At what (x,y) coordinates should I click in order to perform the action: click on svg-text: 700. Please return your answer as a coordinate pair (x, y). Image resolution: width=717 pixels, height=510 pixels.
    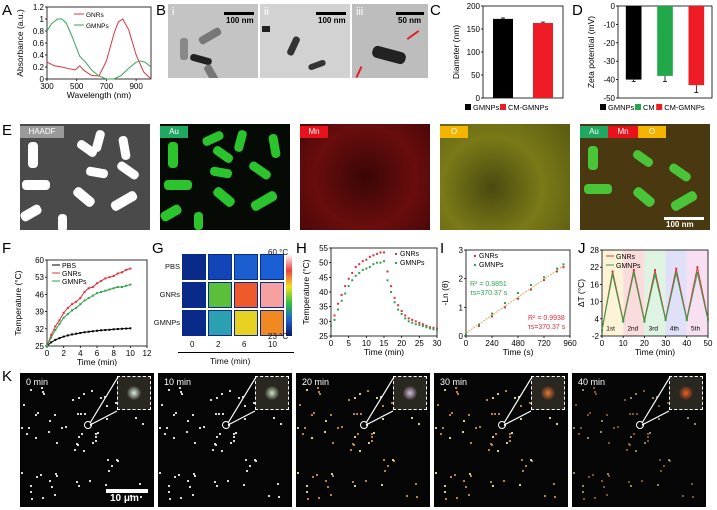
    Looking at the image, I should click on (107, 86).